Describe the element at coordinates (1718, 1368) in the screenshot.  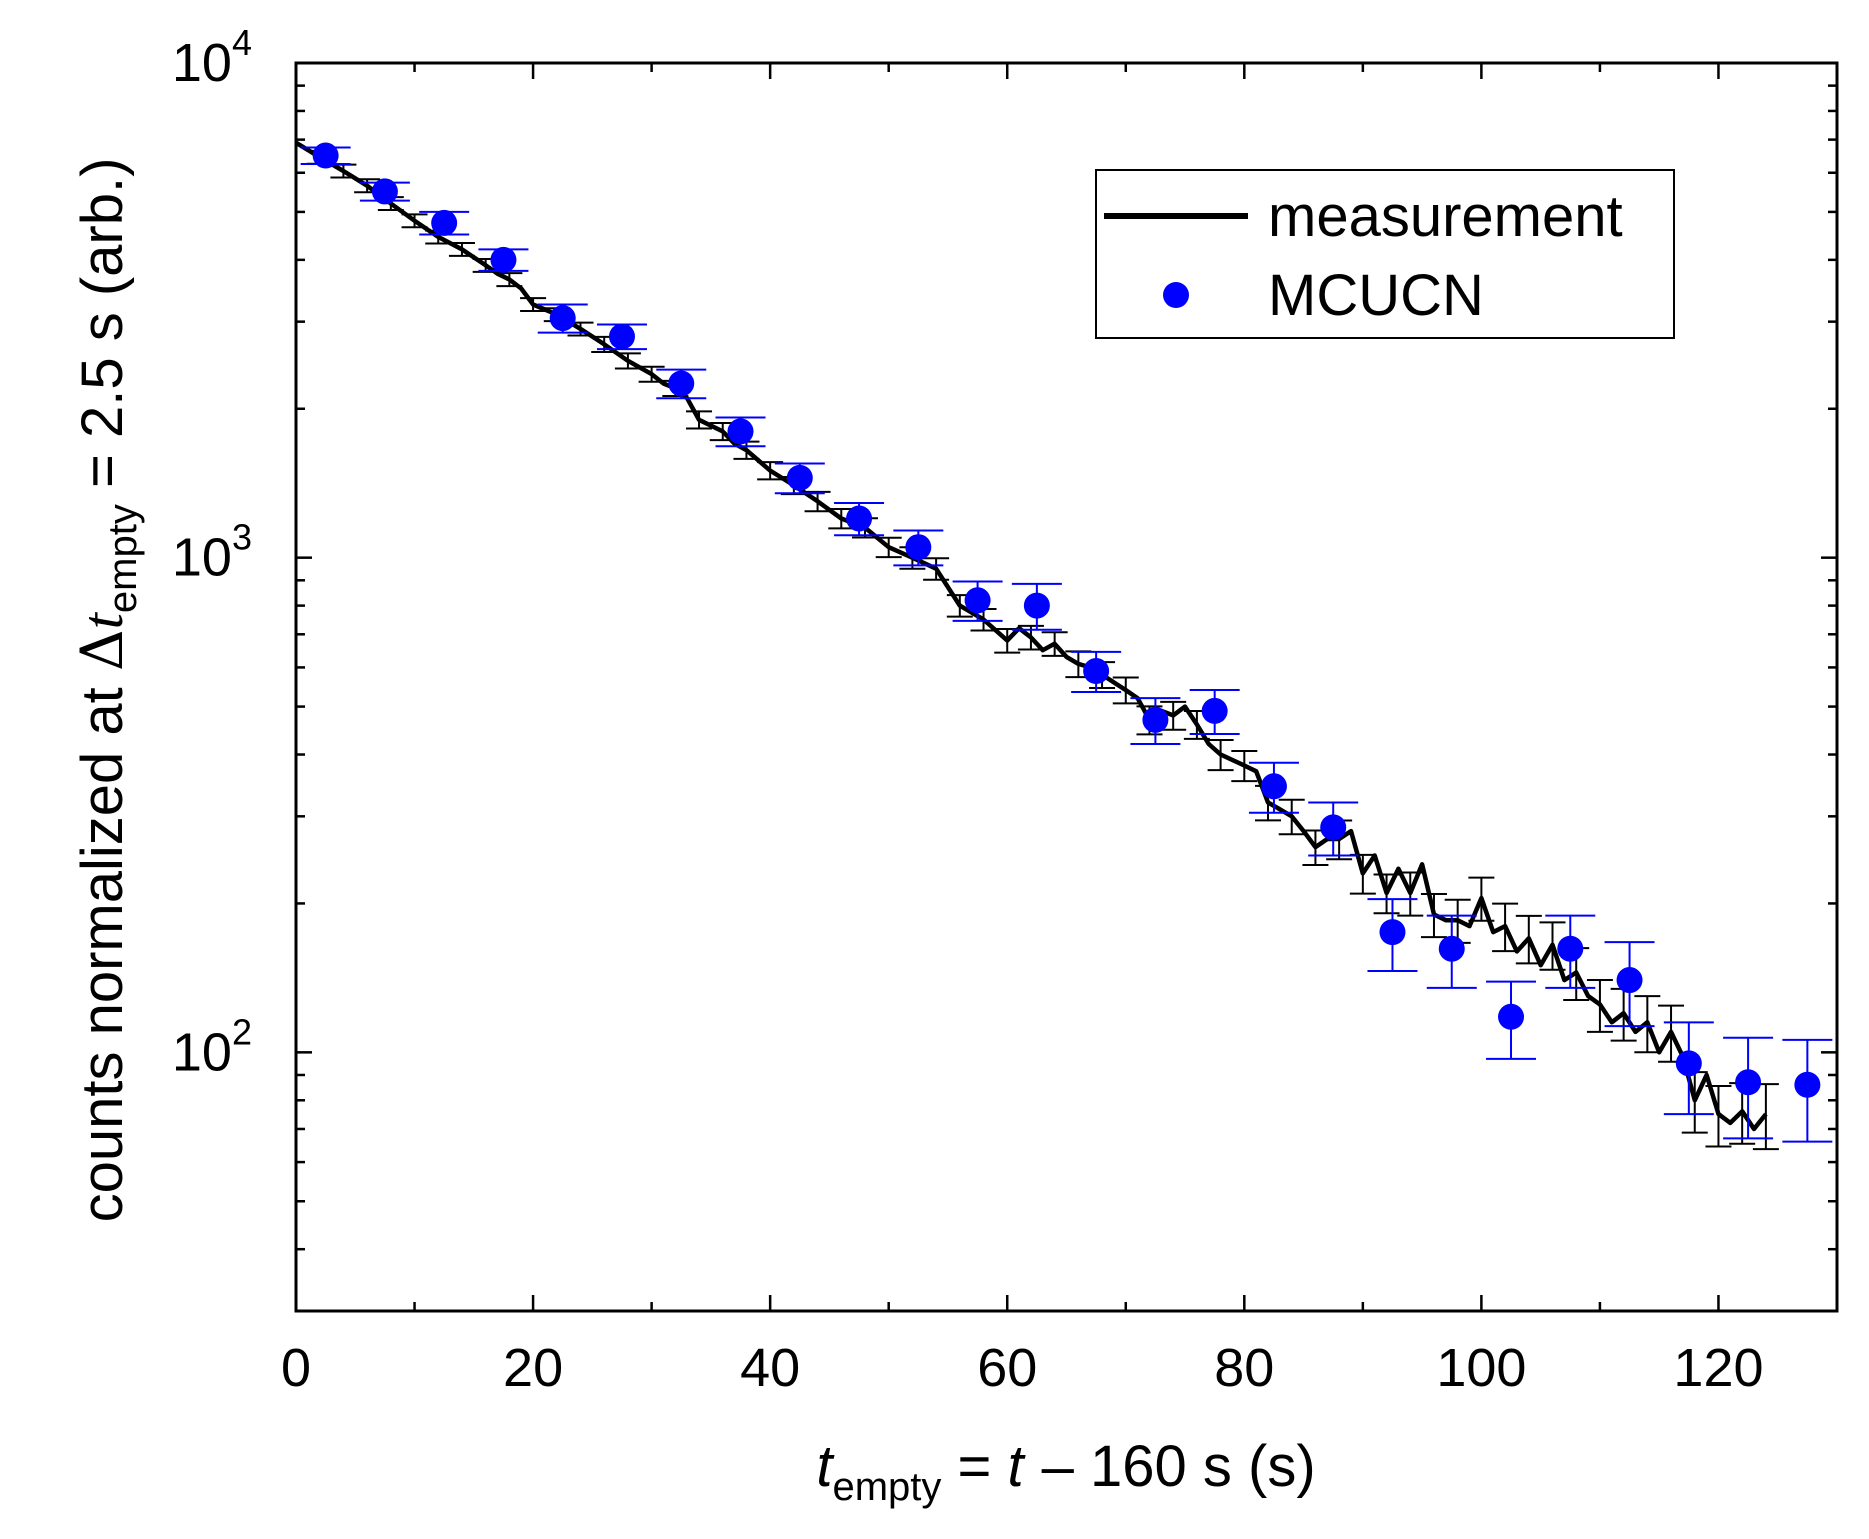
I see `x-tick-label: 120` at that location.